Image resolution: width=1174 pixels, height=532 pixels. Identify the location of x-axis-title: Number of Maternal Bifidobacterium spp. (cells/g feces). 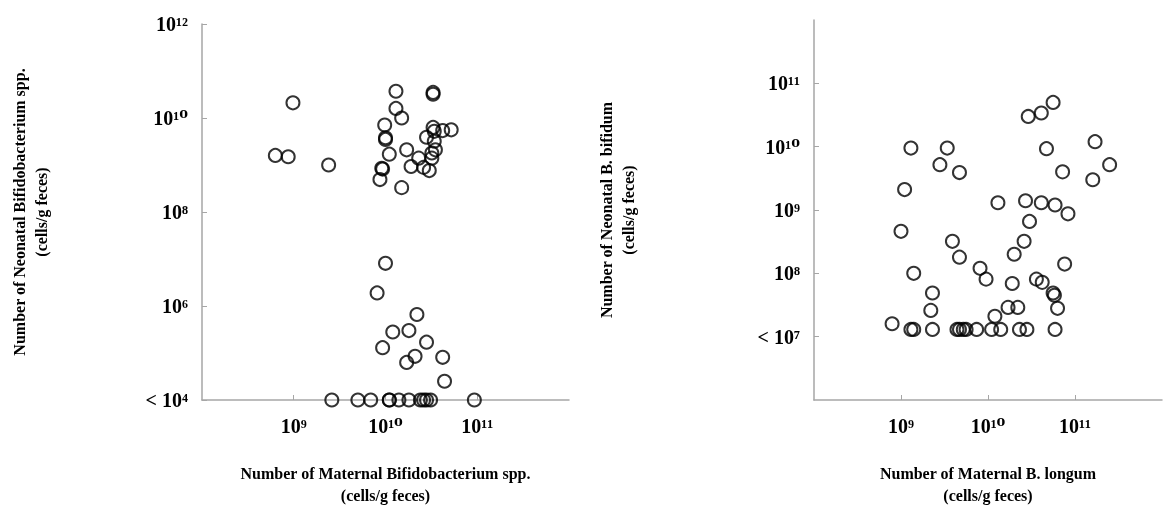
(385, 484).